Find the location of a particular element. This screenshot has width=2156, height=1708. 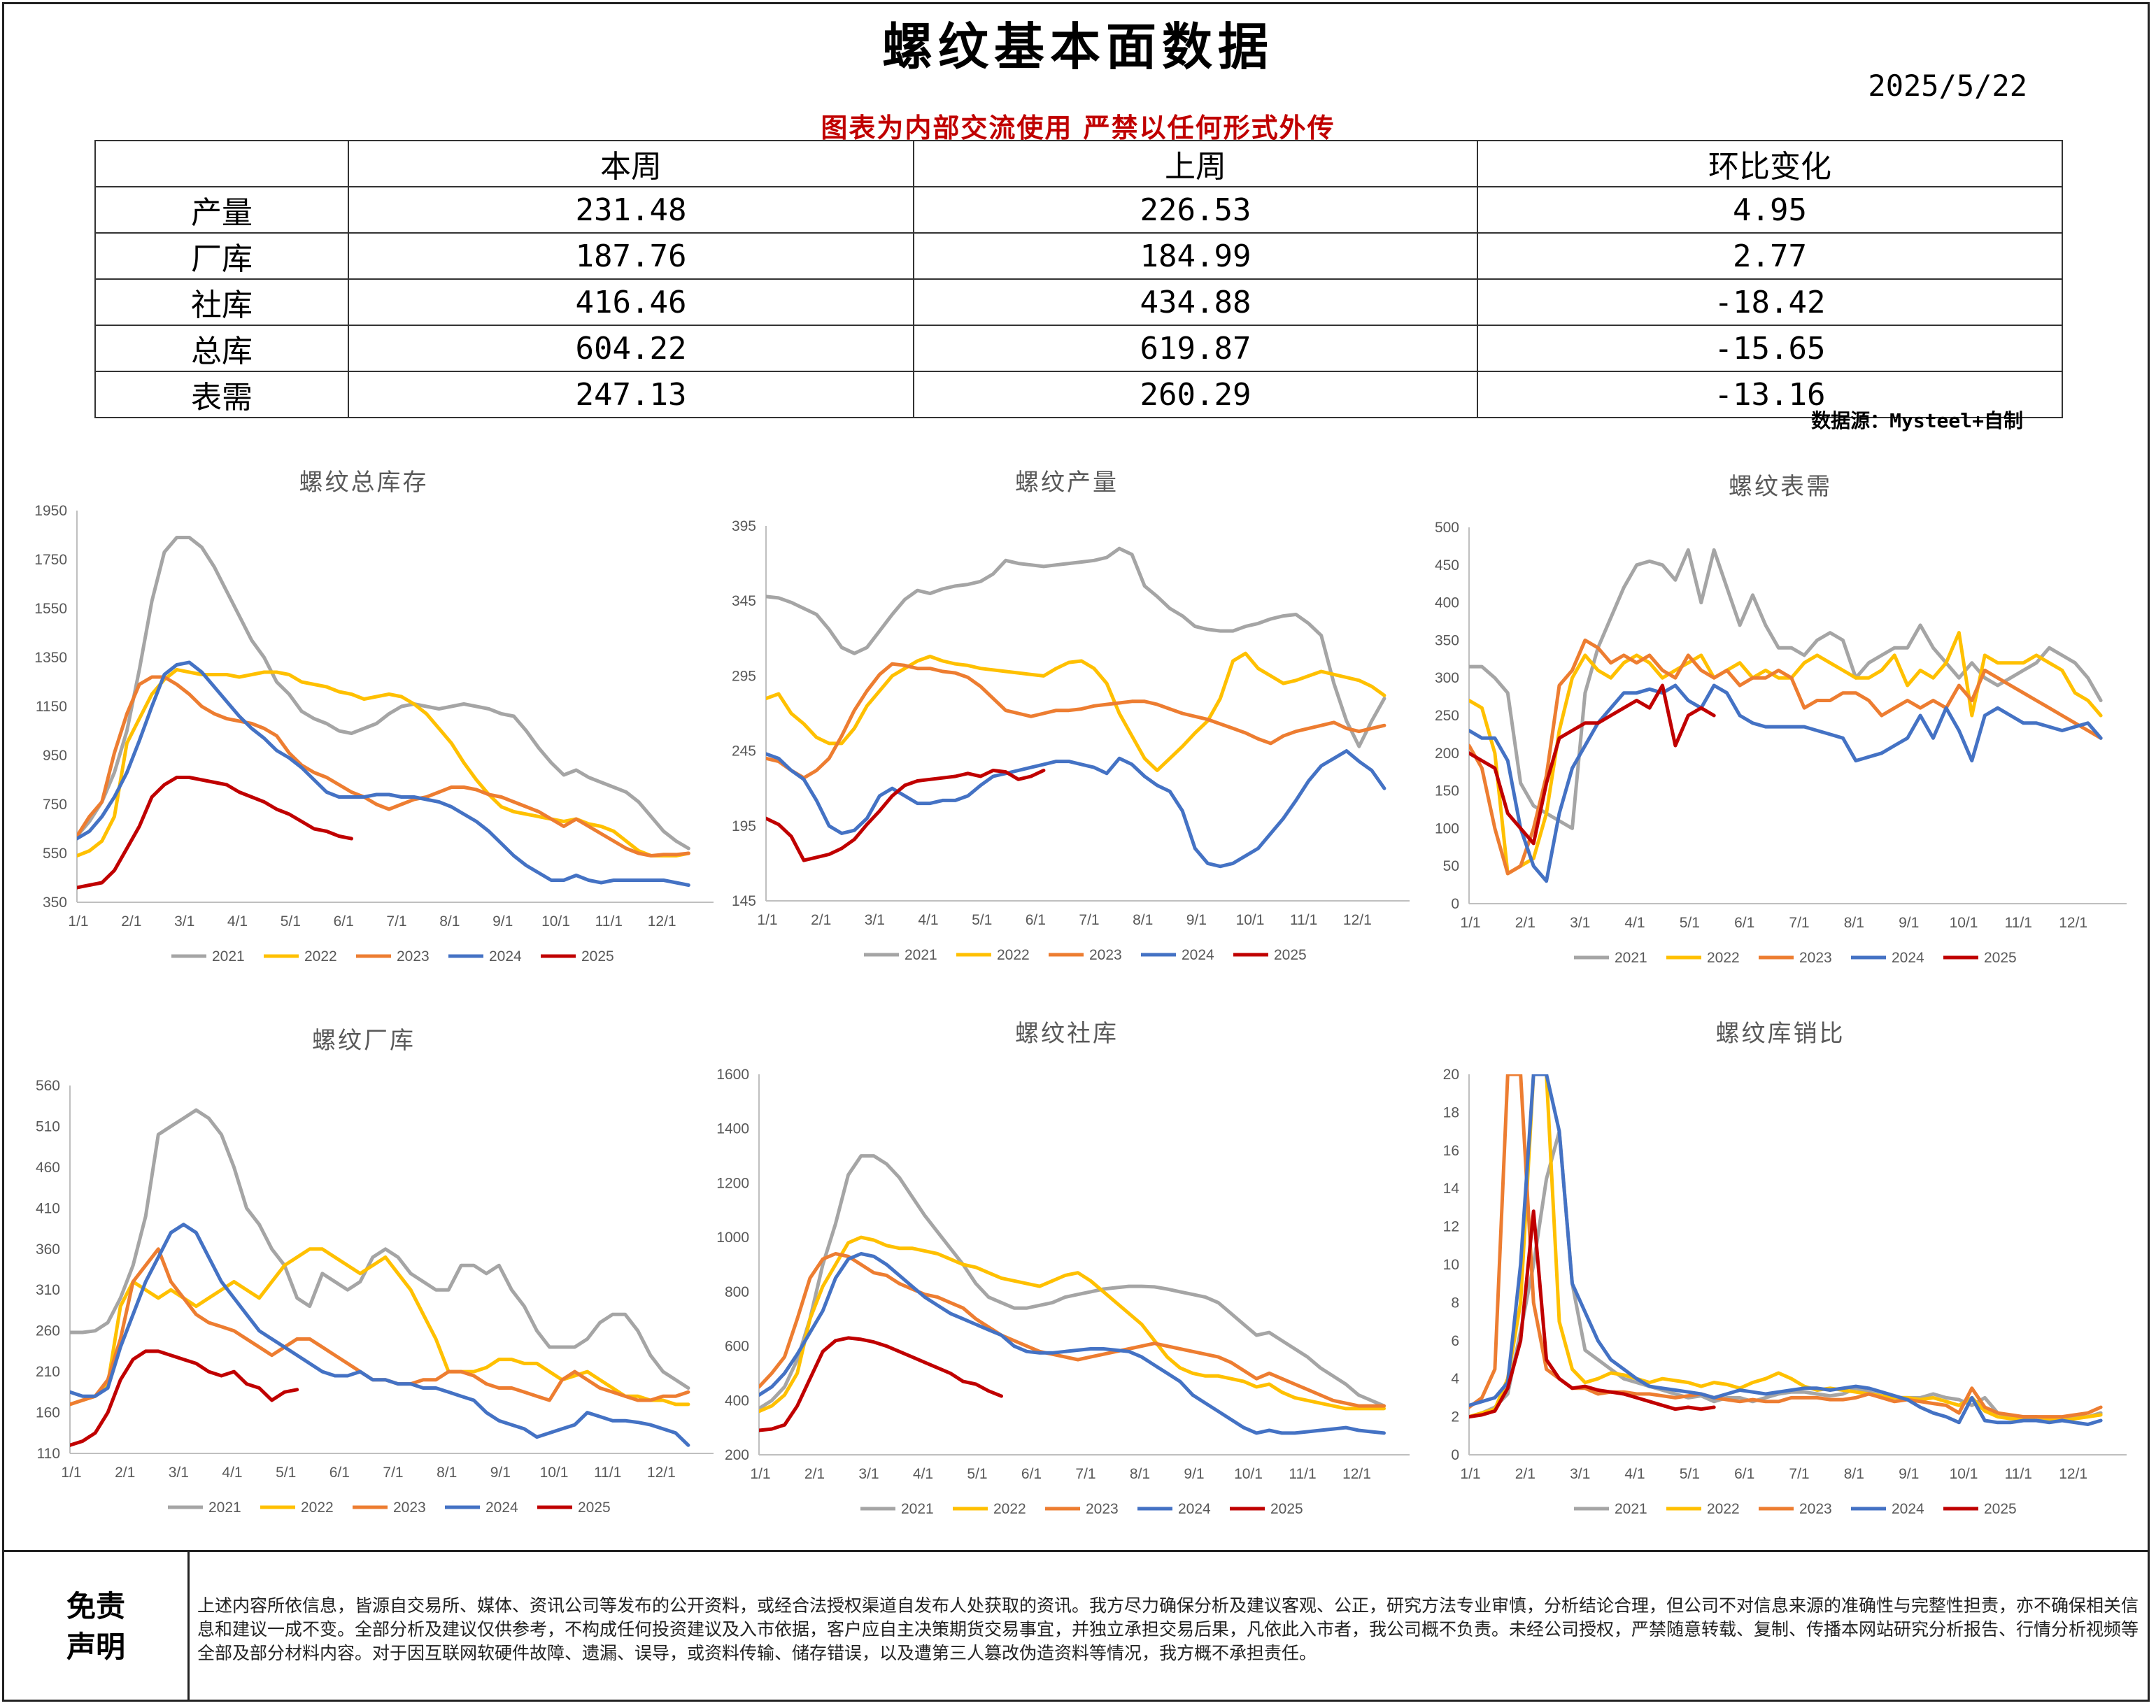

chart-title: 螺纹产量 is located at coordinates (1067, 483).